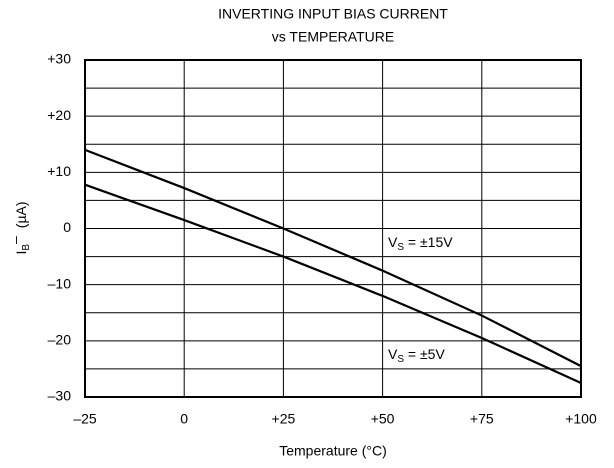  What do you see at coordinates (21, 214) in the screenshot?
I see `y-label-unit: (µA)` at bounding box center [21, 214].